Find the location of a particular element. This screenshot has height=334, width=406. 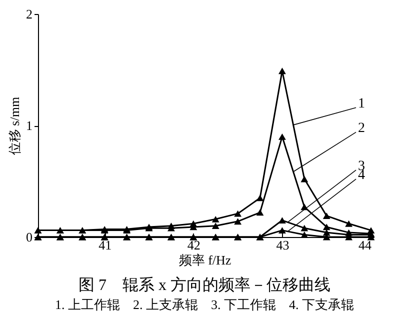

y-tick-label: 2 is located at coordinates (29, 14).